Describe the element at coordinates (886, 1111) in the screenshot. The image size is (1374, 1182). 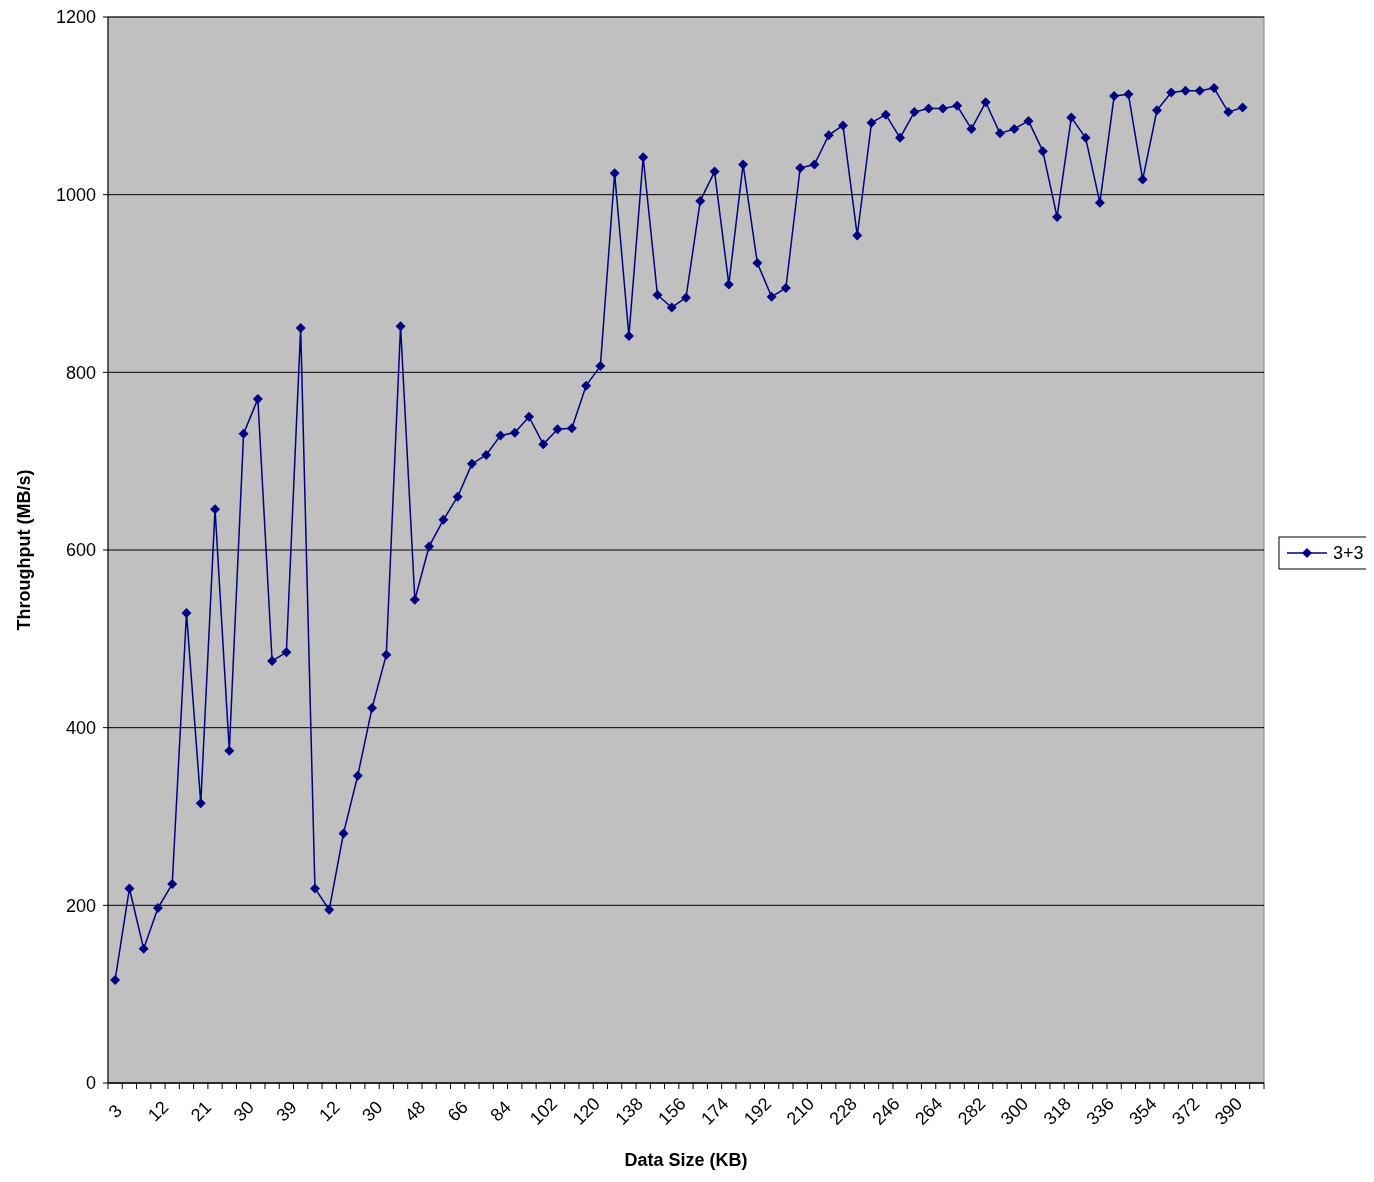
I see `x-tick-label: 246` at that location.